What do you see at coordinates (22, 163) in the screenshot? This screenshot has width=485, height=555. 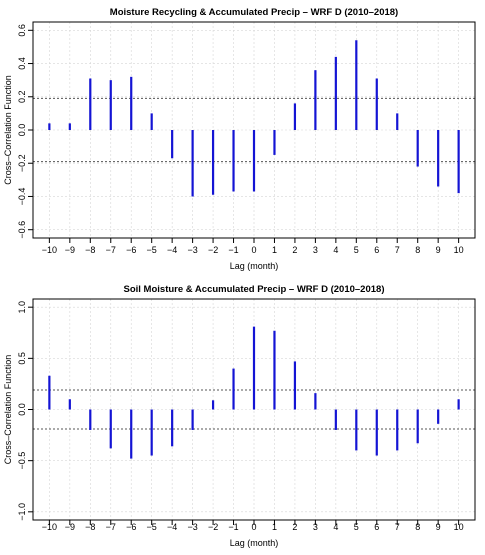 I see `y-tick-label: −0.2` at bounding box center [22, 163].